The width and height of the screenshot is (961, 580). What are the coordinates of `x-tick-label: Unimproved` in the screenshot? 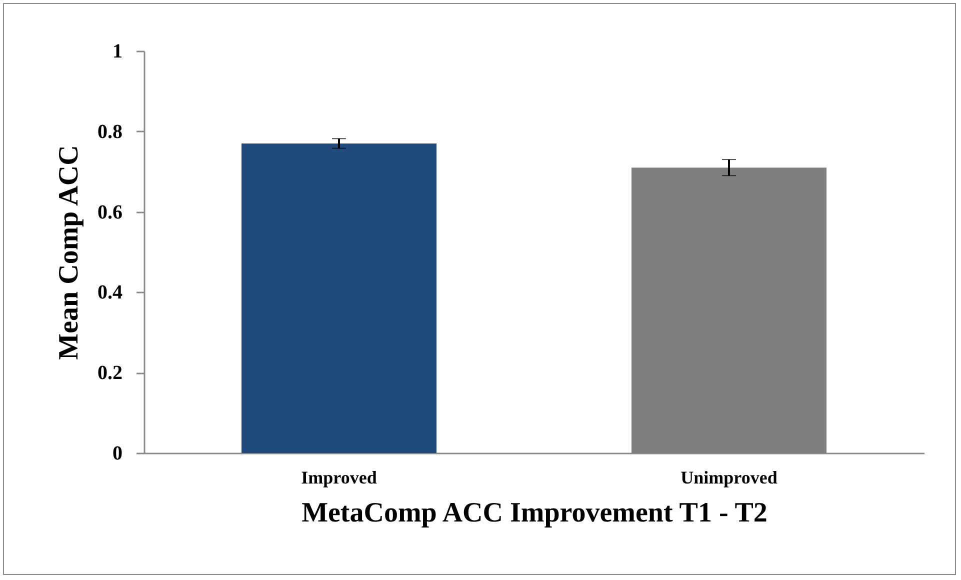 It's located at (729, 478).